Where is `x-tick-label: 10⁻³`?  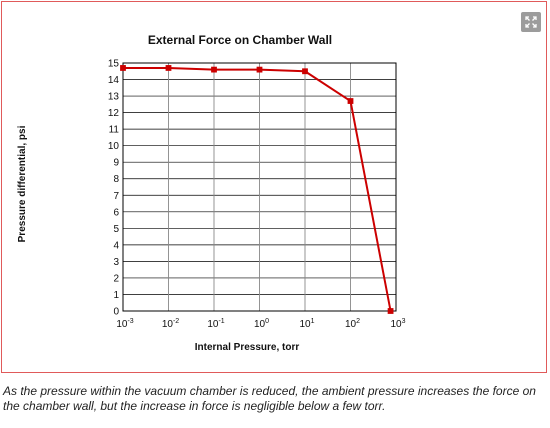 x-tick-label: 10⁻³ is located at coordinates (124, 324).